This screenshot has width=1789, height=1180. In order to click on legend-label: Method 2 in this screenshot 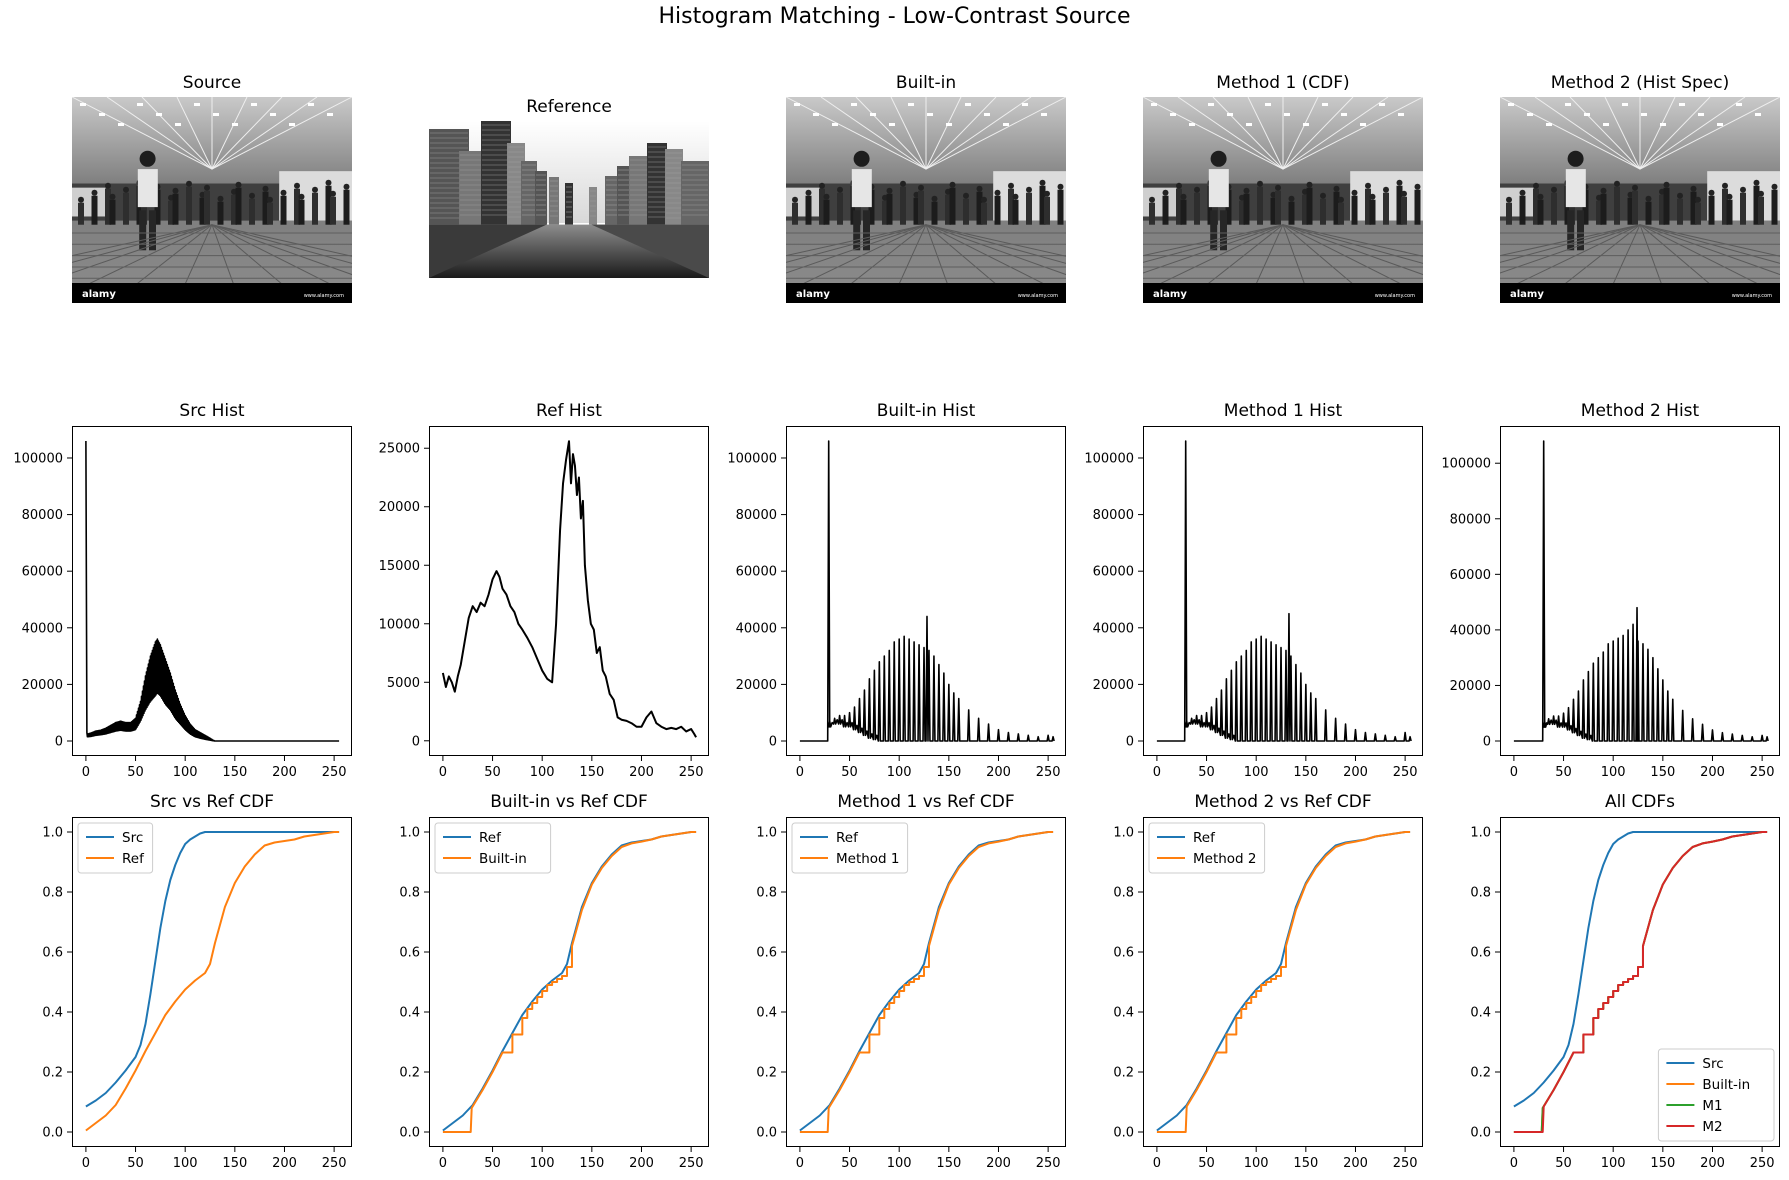, I will do `click(1225, 859)`.